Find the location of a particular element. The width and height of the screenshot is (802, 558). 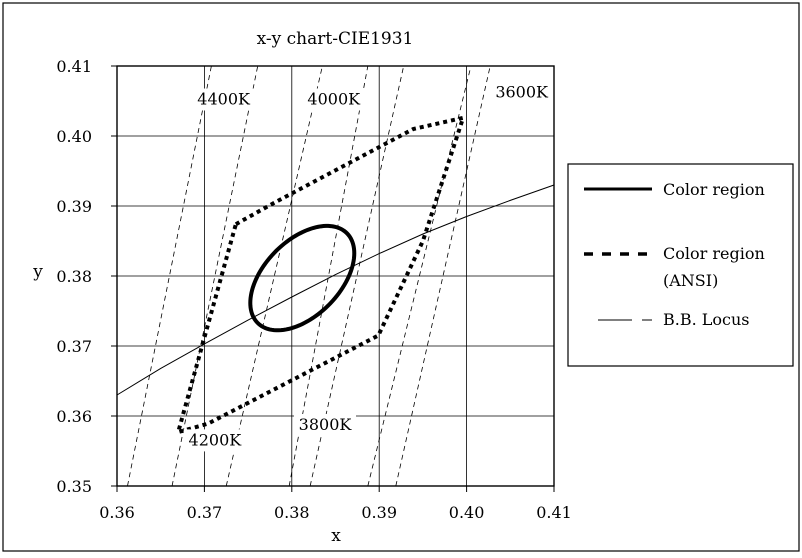

chart-title: x-y chart-CIE1931 is located at coordinates (335, 39).